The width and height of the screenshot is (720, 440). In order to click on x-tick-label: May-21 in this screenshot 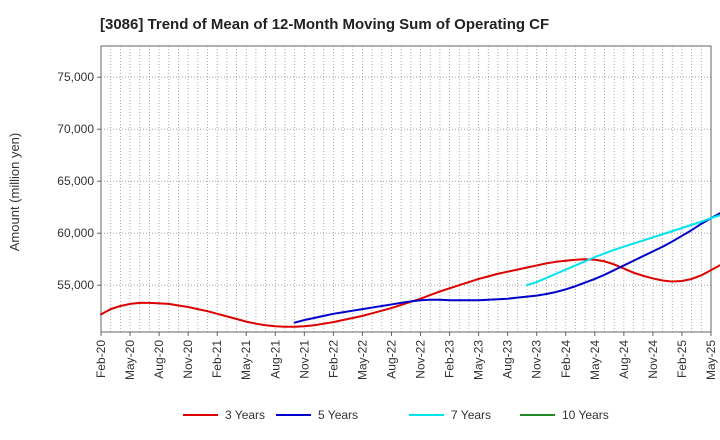, I will do `click(246, 360)`.